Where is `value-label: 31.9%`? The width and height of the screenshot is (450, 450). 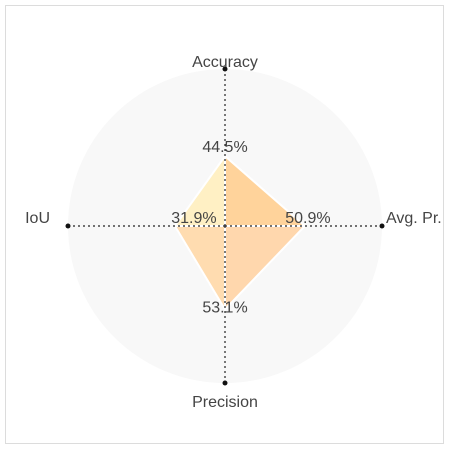 value-label: 31.9% is located at coordinates (193, 218).